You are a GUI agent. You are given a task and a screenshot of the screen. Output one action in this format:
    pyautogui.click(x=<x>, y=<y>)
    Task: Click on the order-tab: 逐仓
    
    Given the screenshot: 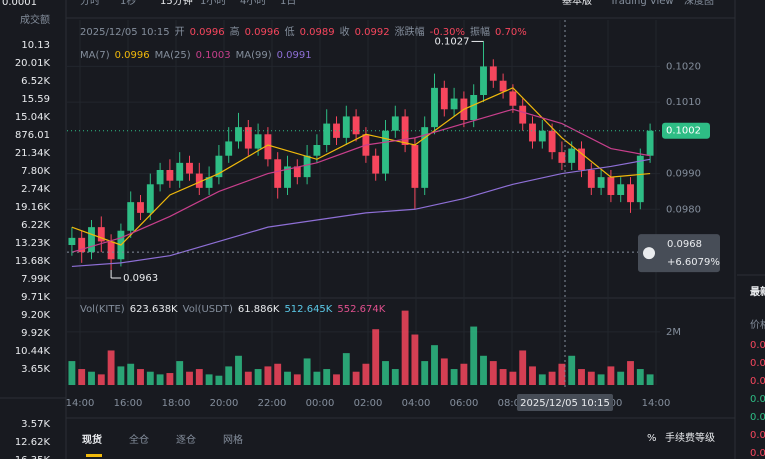 What is the action you would take?
    pyautogui.click(x=186, y=439)
    